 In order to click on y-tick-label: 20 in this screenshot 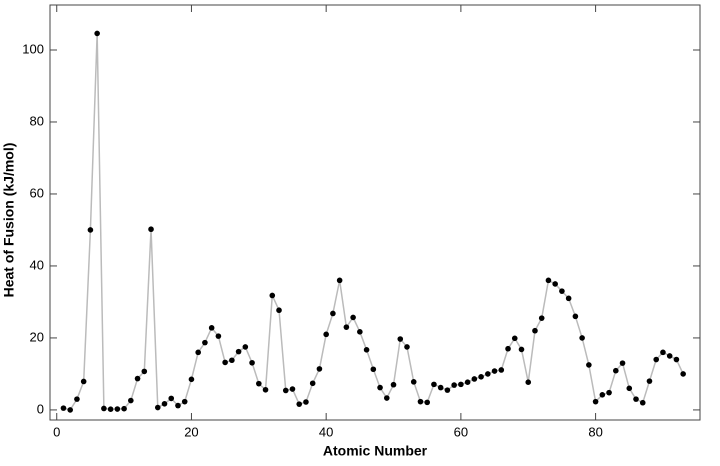, I will do `click(37, 336)`.